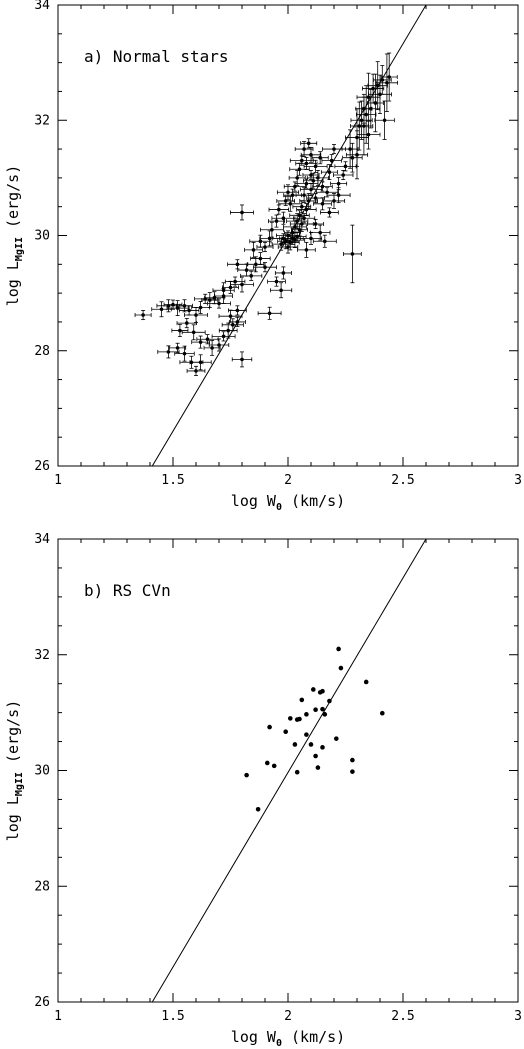 The height and width of the screenshot is (1049, 524). Describe the element at coordinates (42, 236) in the screenshot. I see `y-tick-label: 30` at that location.